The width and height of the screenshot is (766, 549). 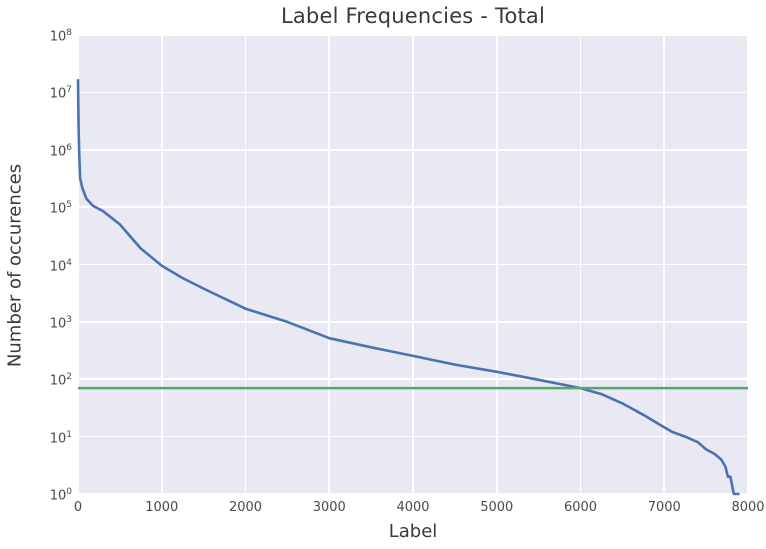 What do you see at coordinates (748, 507) in the screenshot?
I see `x-tick-label: 8000` at bounding box center [748, 507].